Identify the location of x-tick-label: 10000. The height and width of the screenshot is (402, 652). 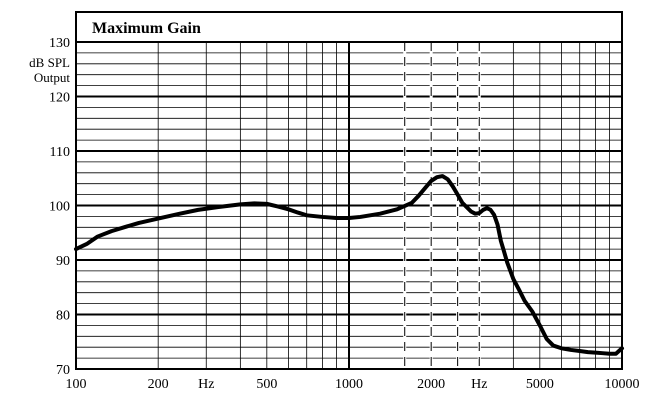
(622, 384).